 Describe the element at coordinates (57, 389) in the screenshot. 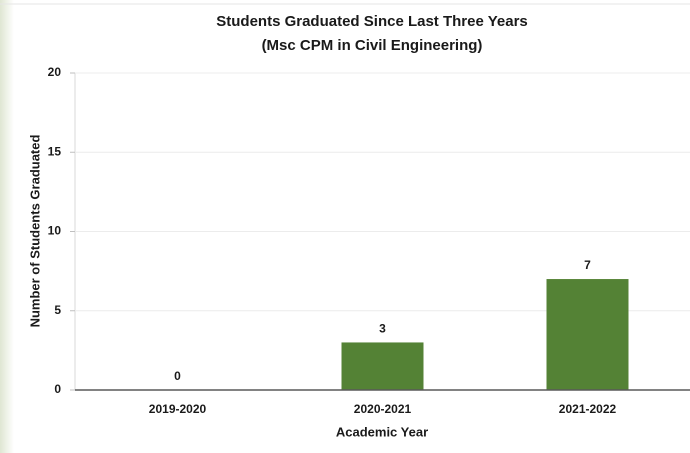

I see `y-tick-label: 0` at that location.